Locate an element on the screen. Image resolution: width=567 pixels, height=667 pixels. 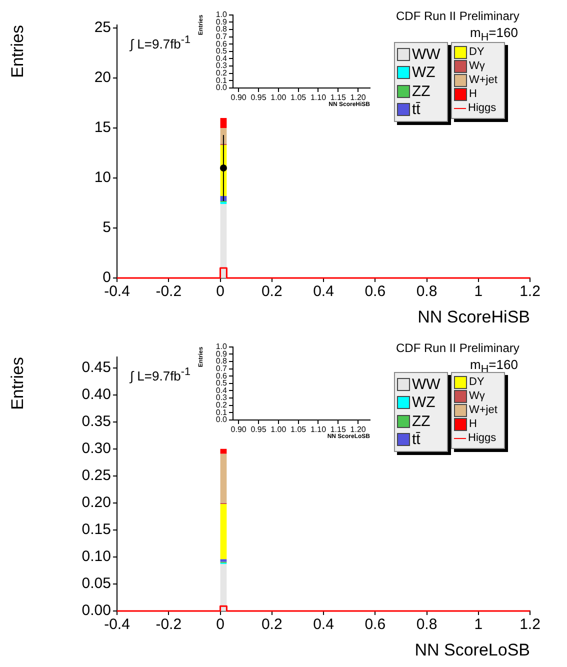
y-tick-label: 20 is located at coordinates (102, 77).